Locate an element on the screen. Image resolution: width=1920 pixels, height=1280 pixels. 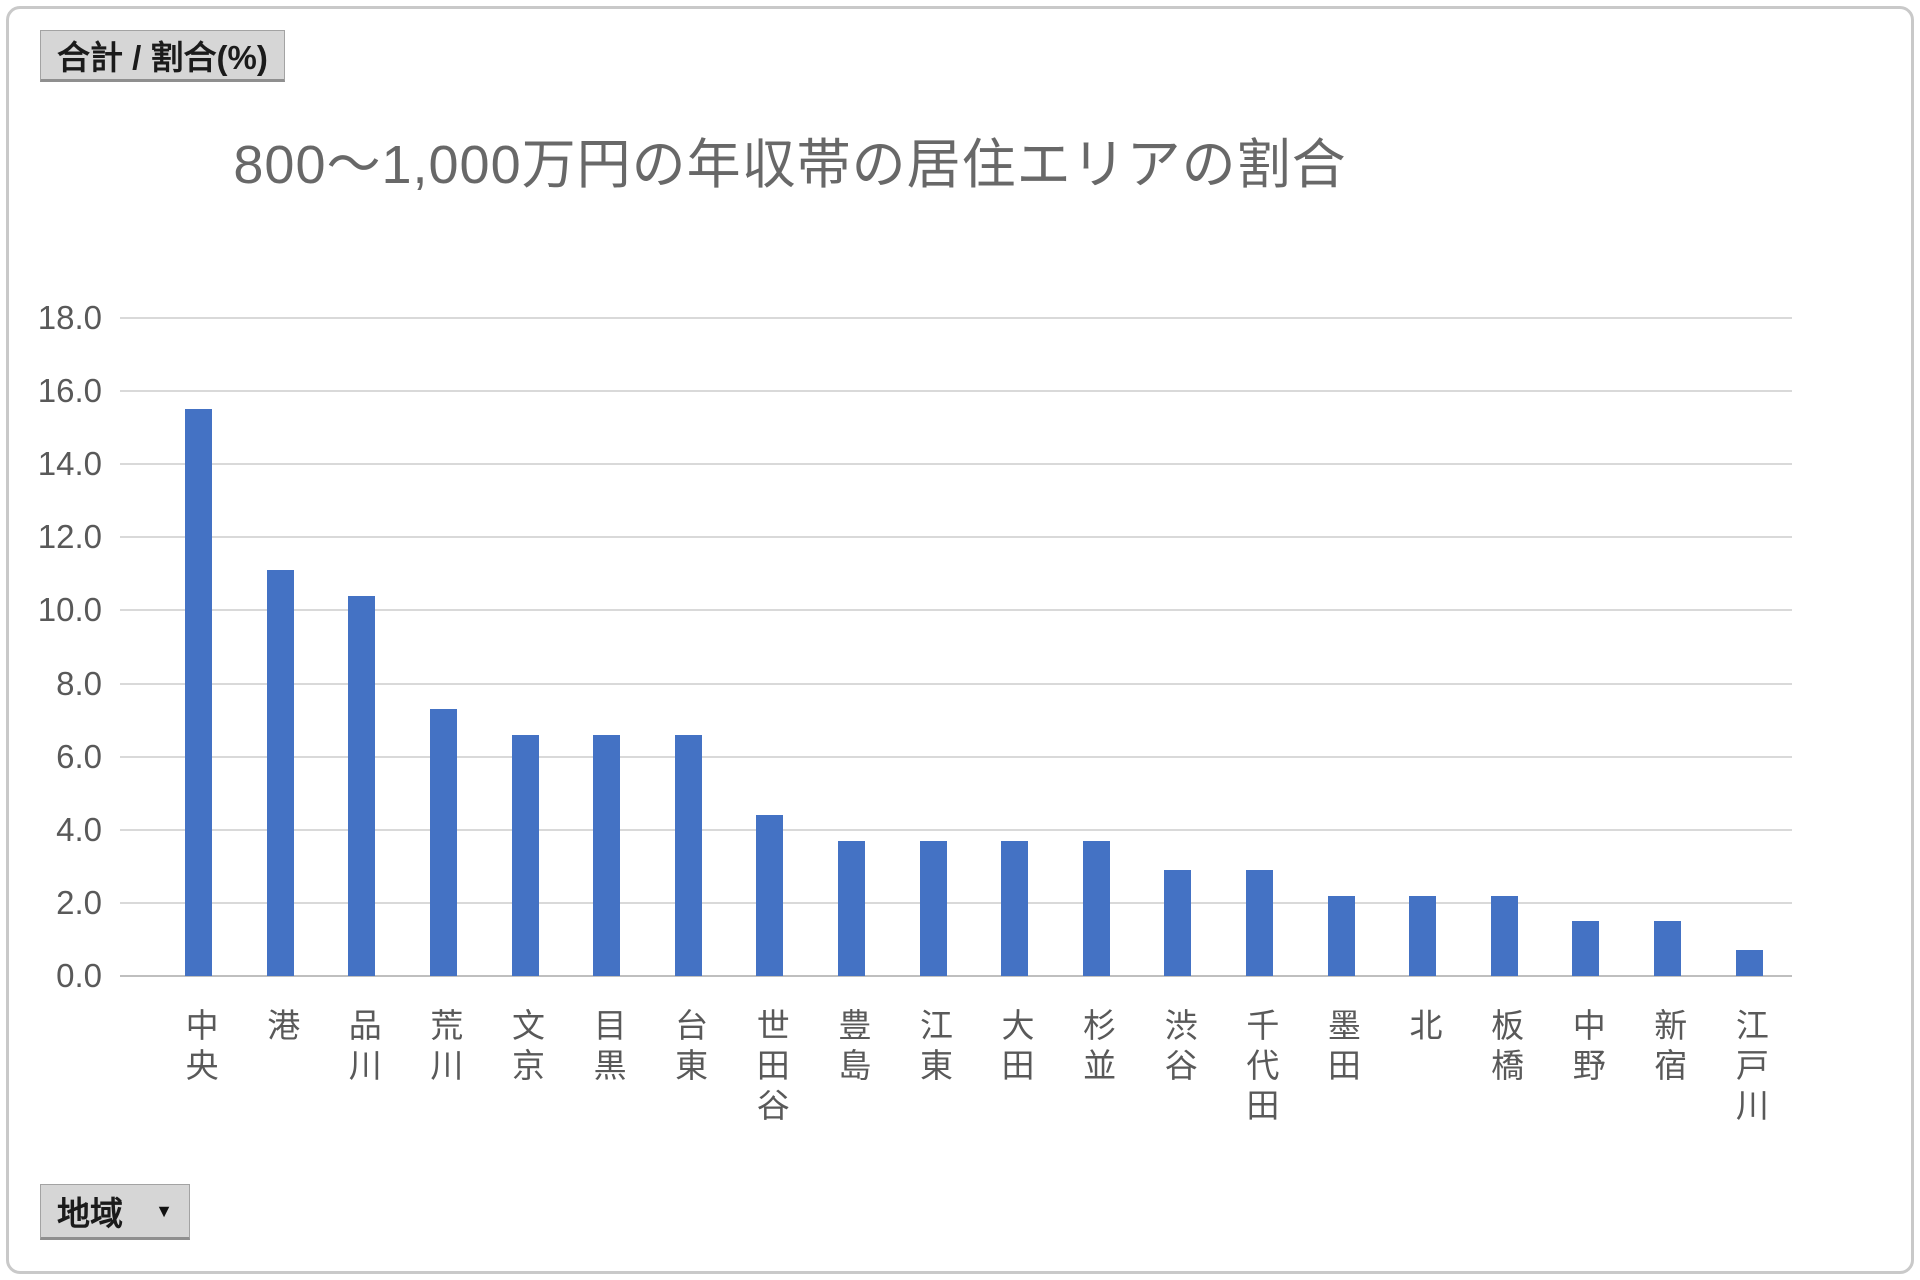
bar-江戸川 is located at coordinates (1749, 963).